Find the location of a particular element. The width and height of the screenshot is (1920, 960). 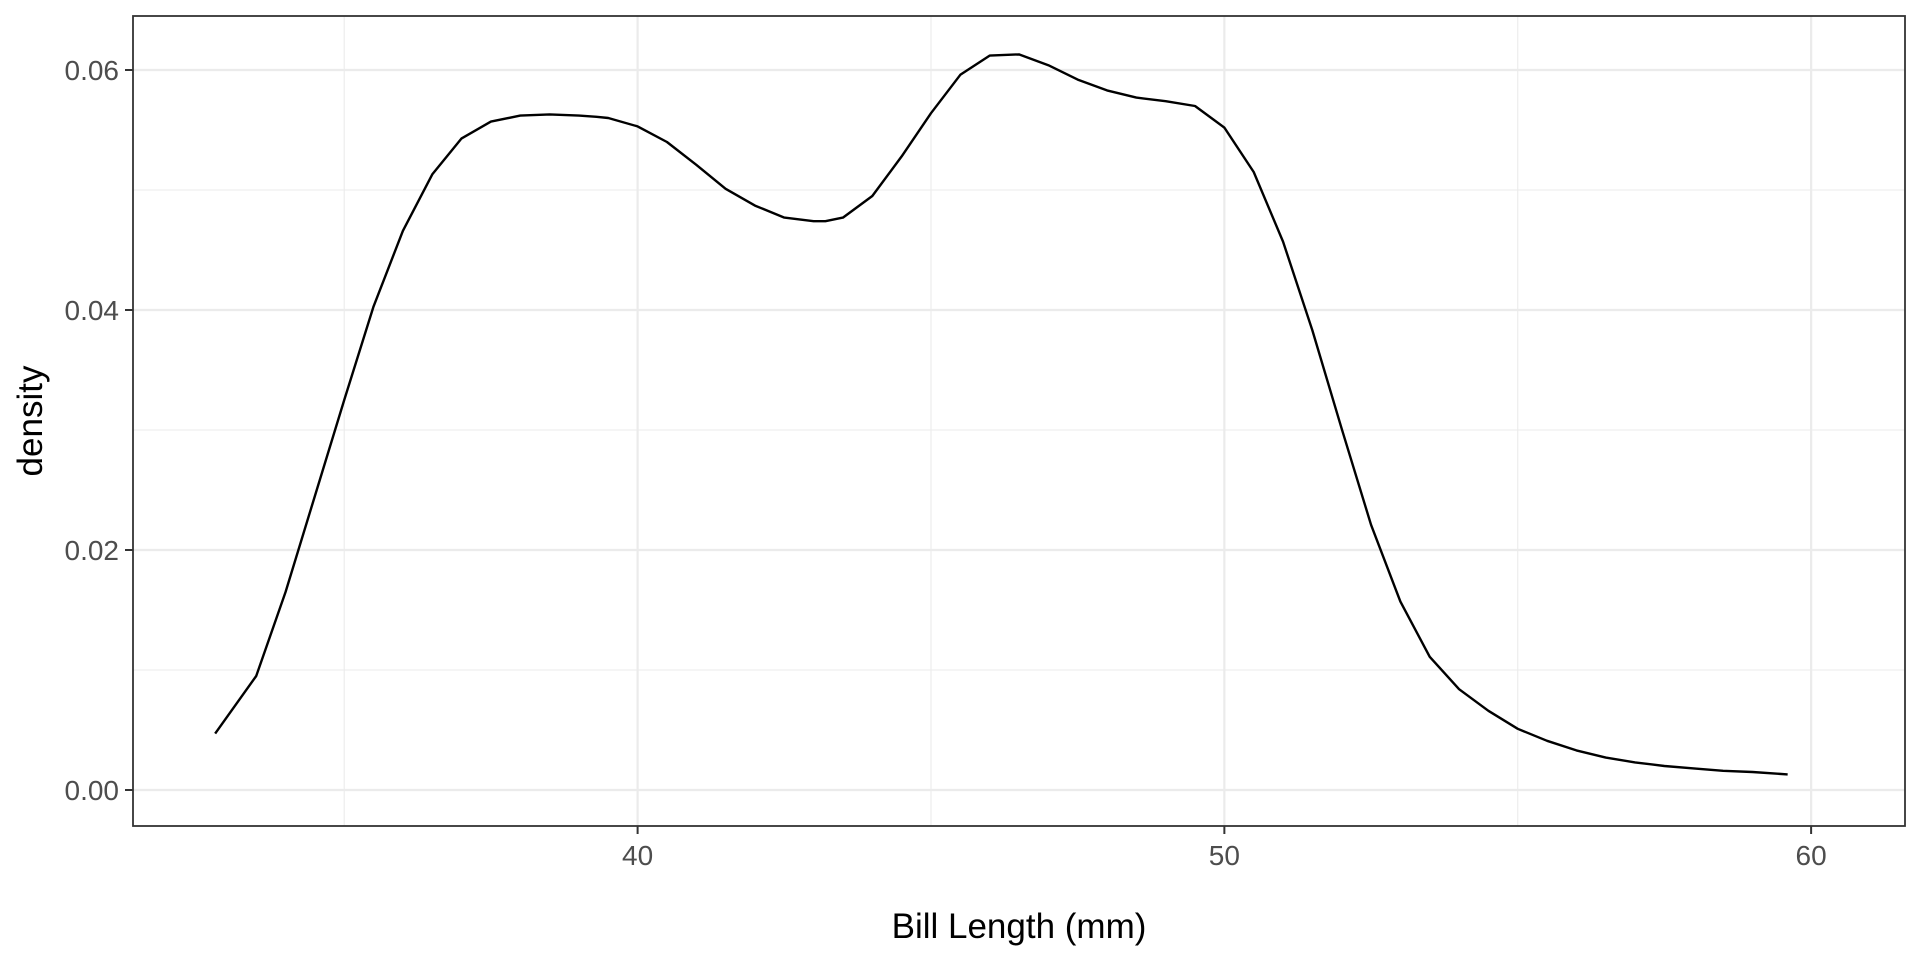

x-axis: 40 50 60 is located at coordinates (1224, 848).